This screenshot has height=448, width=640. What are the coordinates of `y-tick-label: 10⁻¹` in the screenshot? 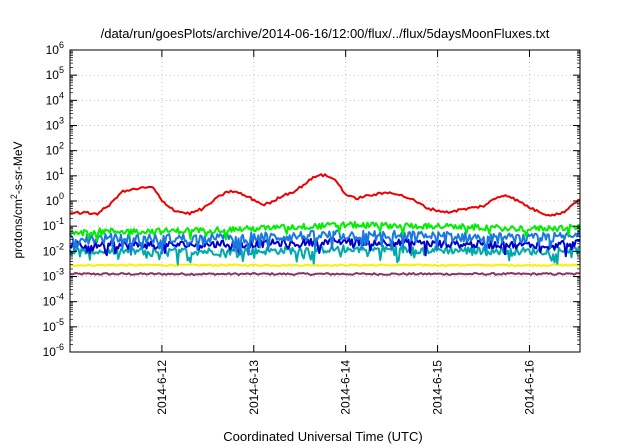 It's located at (53, 224).